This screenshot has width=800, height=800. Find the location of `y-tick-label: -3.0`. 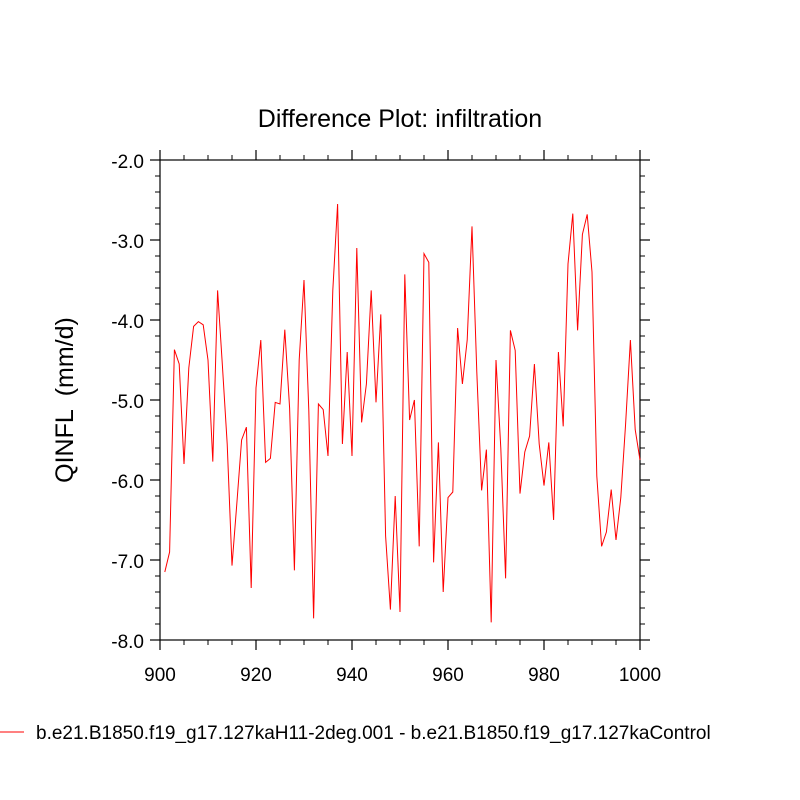

y-tick-label: -3.0 is located at coordinates (127, 242).